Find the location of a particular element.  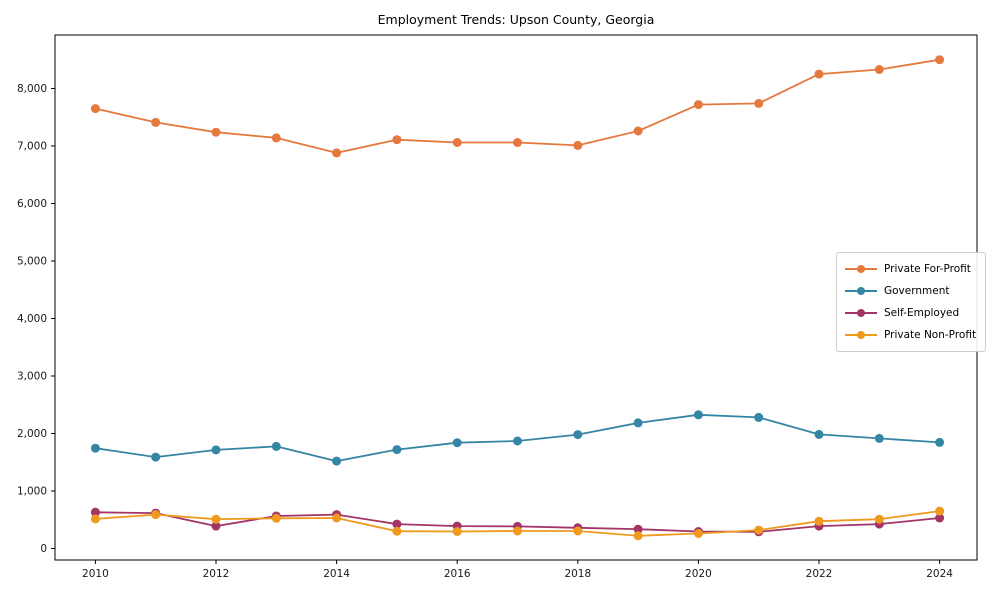

y-tick-label: 3,000 is located at coordinates (32, 376).